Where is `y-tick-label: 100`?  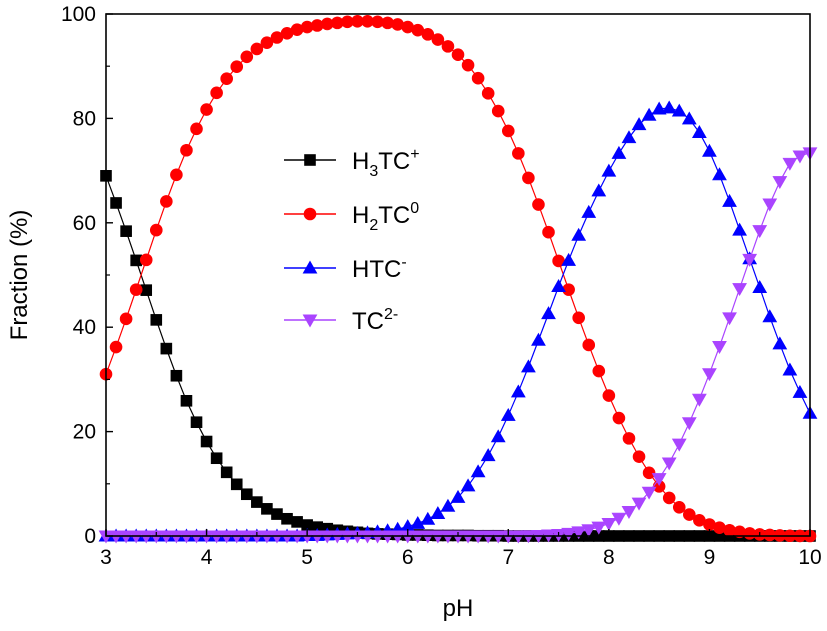
y-tick-label: 100 is located at coordinates (78, 14).